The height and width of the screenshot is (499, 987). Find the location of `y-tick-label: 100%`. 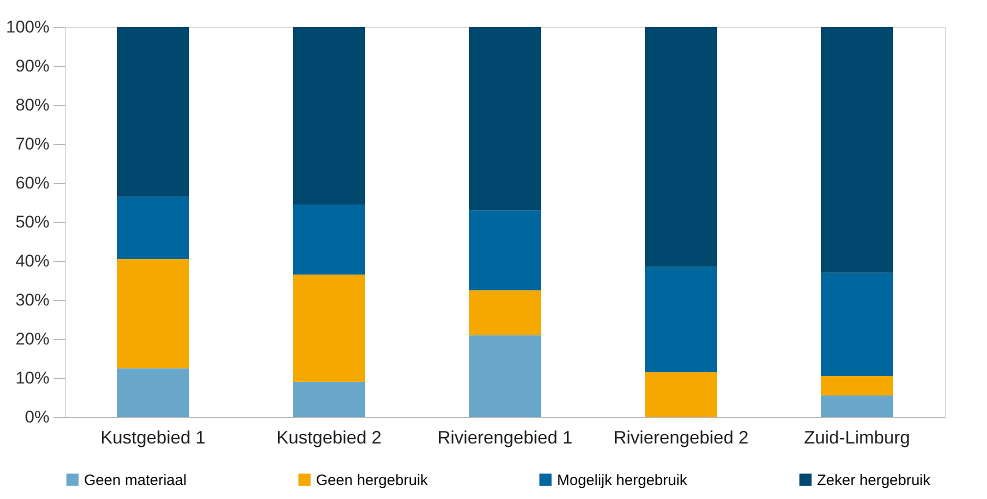

y-tick-label: 100% is located at coordinates (28, 27).